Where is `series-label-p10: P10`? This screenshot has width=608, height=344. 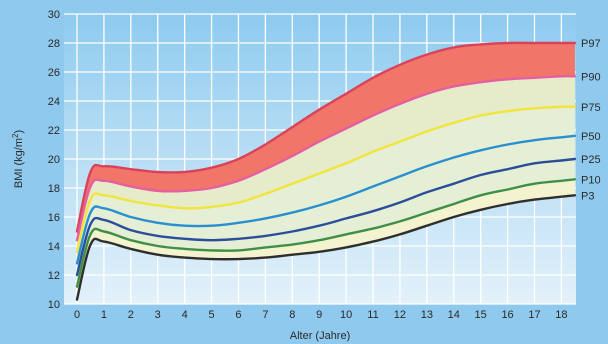 series-label-p10: P10 is located at coordinates (591, 180).